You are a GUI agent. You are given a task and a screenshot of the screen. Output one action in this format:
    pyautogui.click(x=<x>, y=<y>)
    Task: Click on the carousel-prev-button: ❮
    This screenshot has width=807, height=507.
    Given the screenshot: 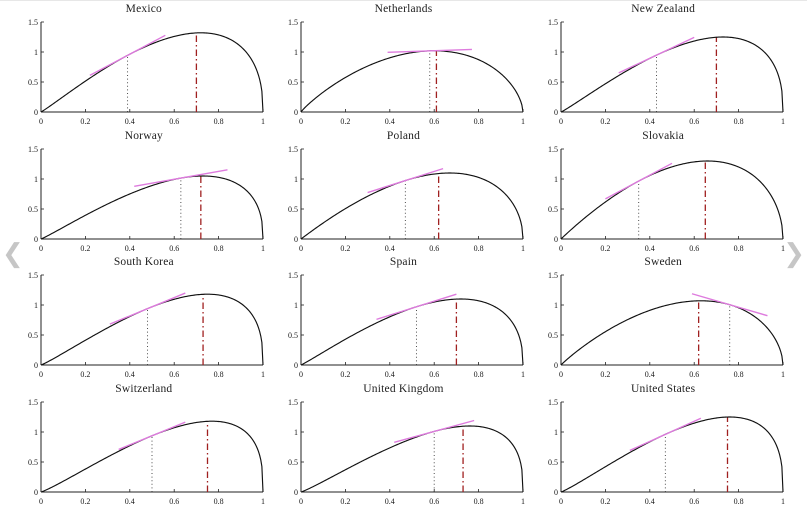 What is the action you would take?
    pyautogui.click(x=13, y=254)
    